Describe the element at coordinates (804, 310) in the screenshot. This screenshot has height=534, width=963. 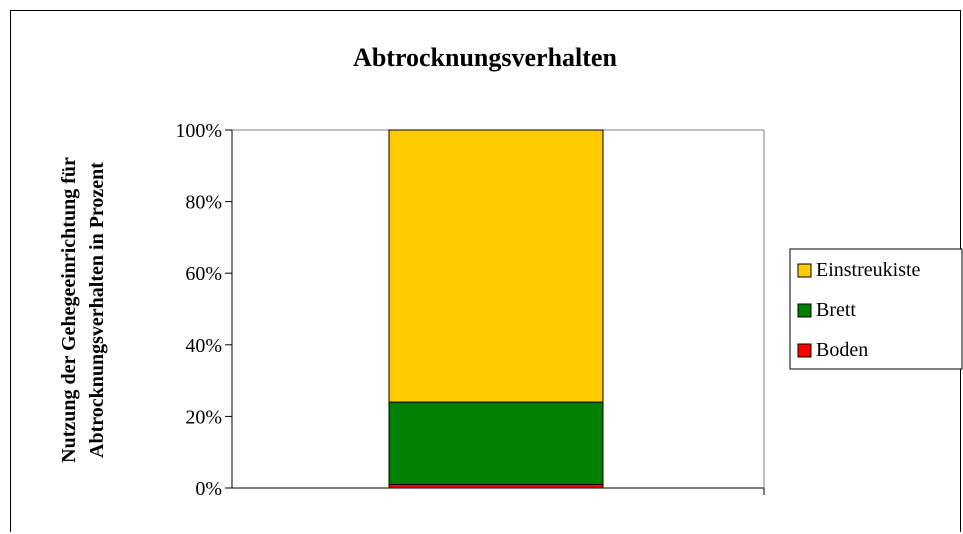
I see `legend-swatch-brett` at that location.